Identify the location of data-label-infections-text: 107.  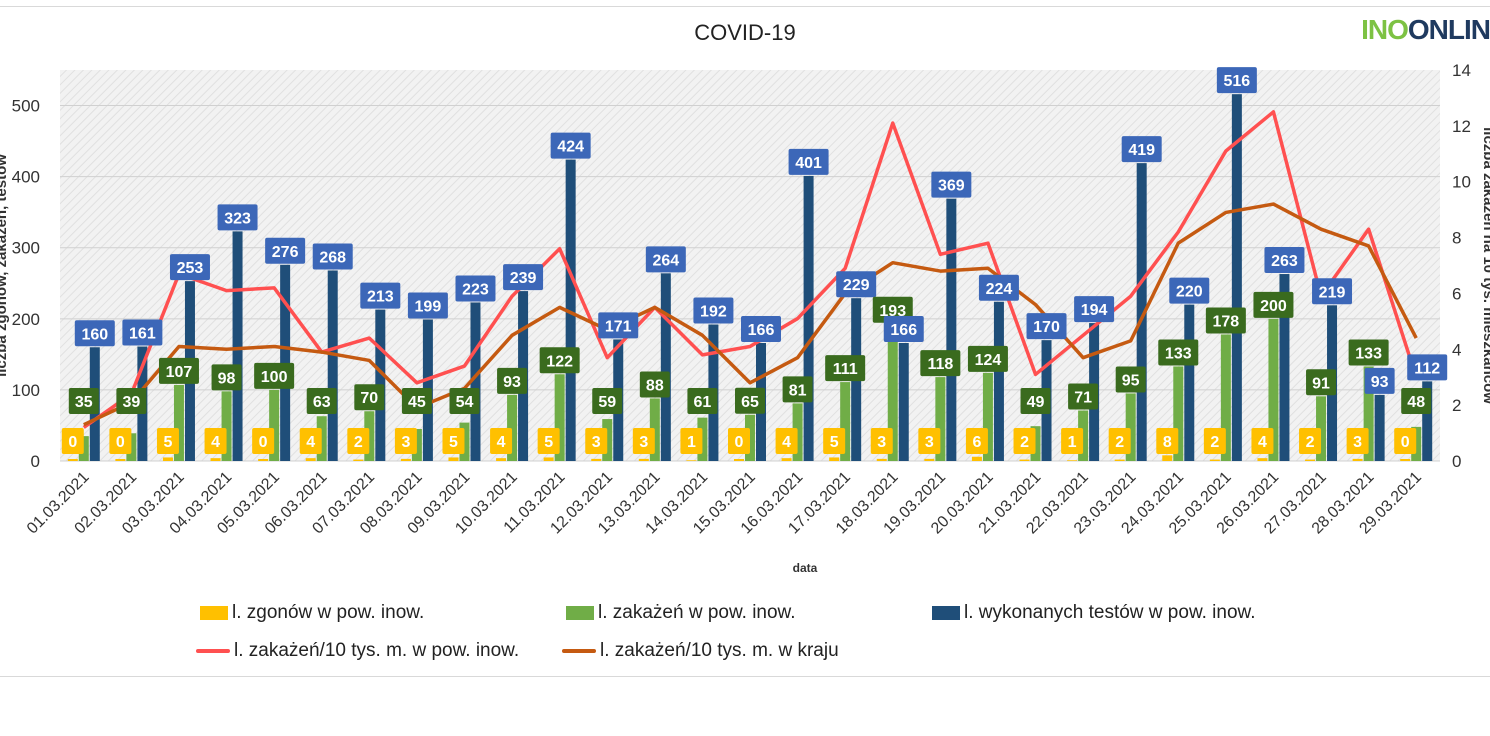
(179, 372).